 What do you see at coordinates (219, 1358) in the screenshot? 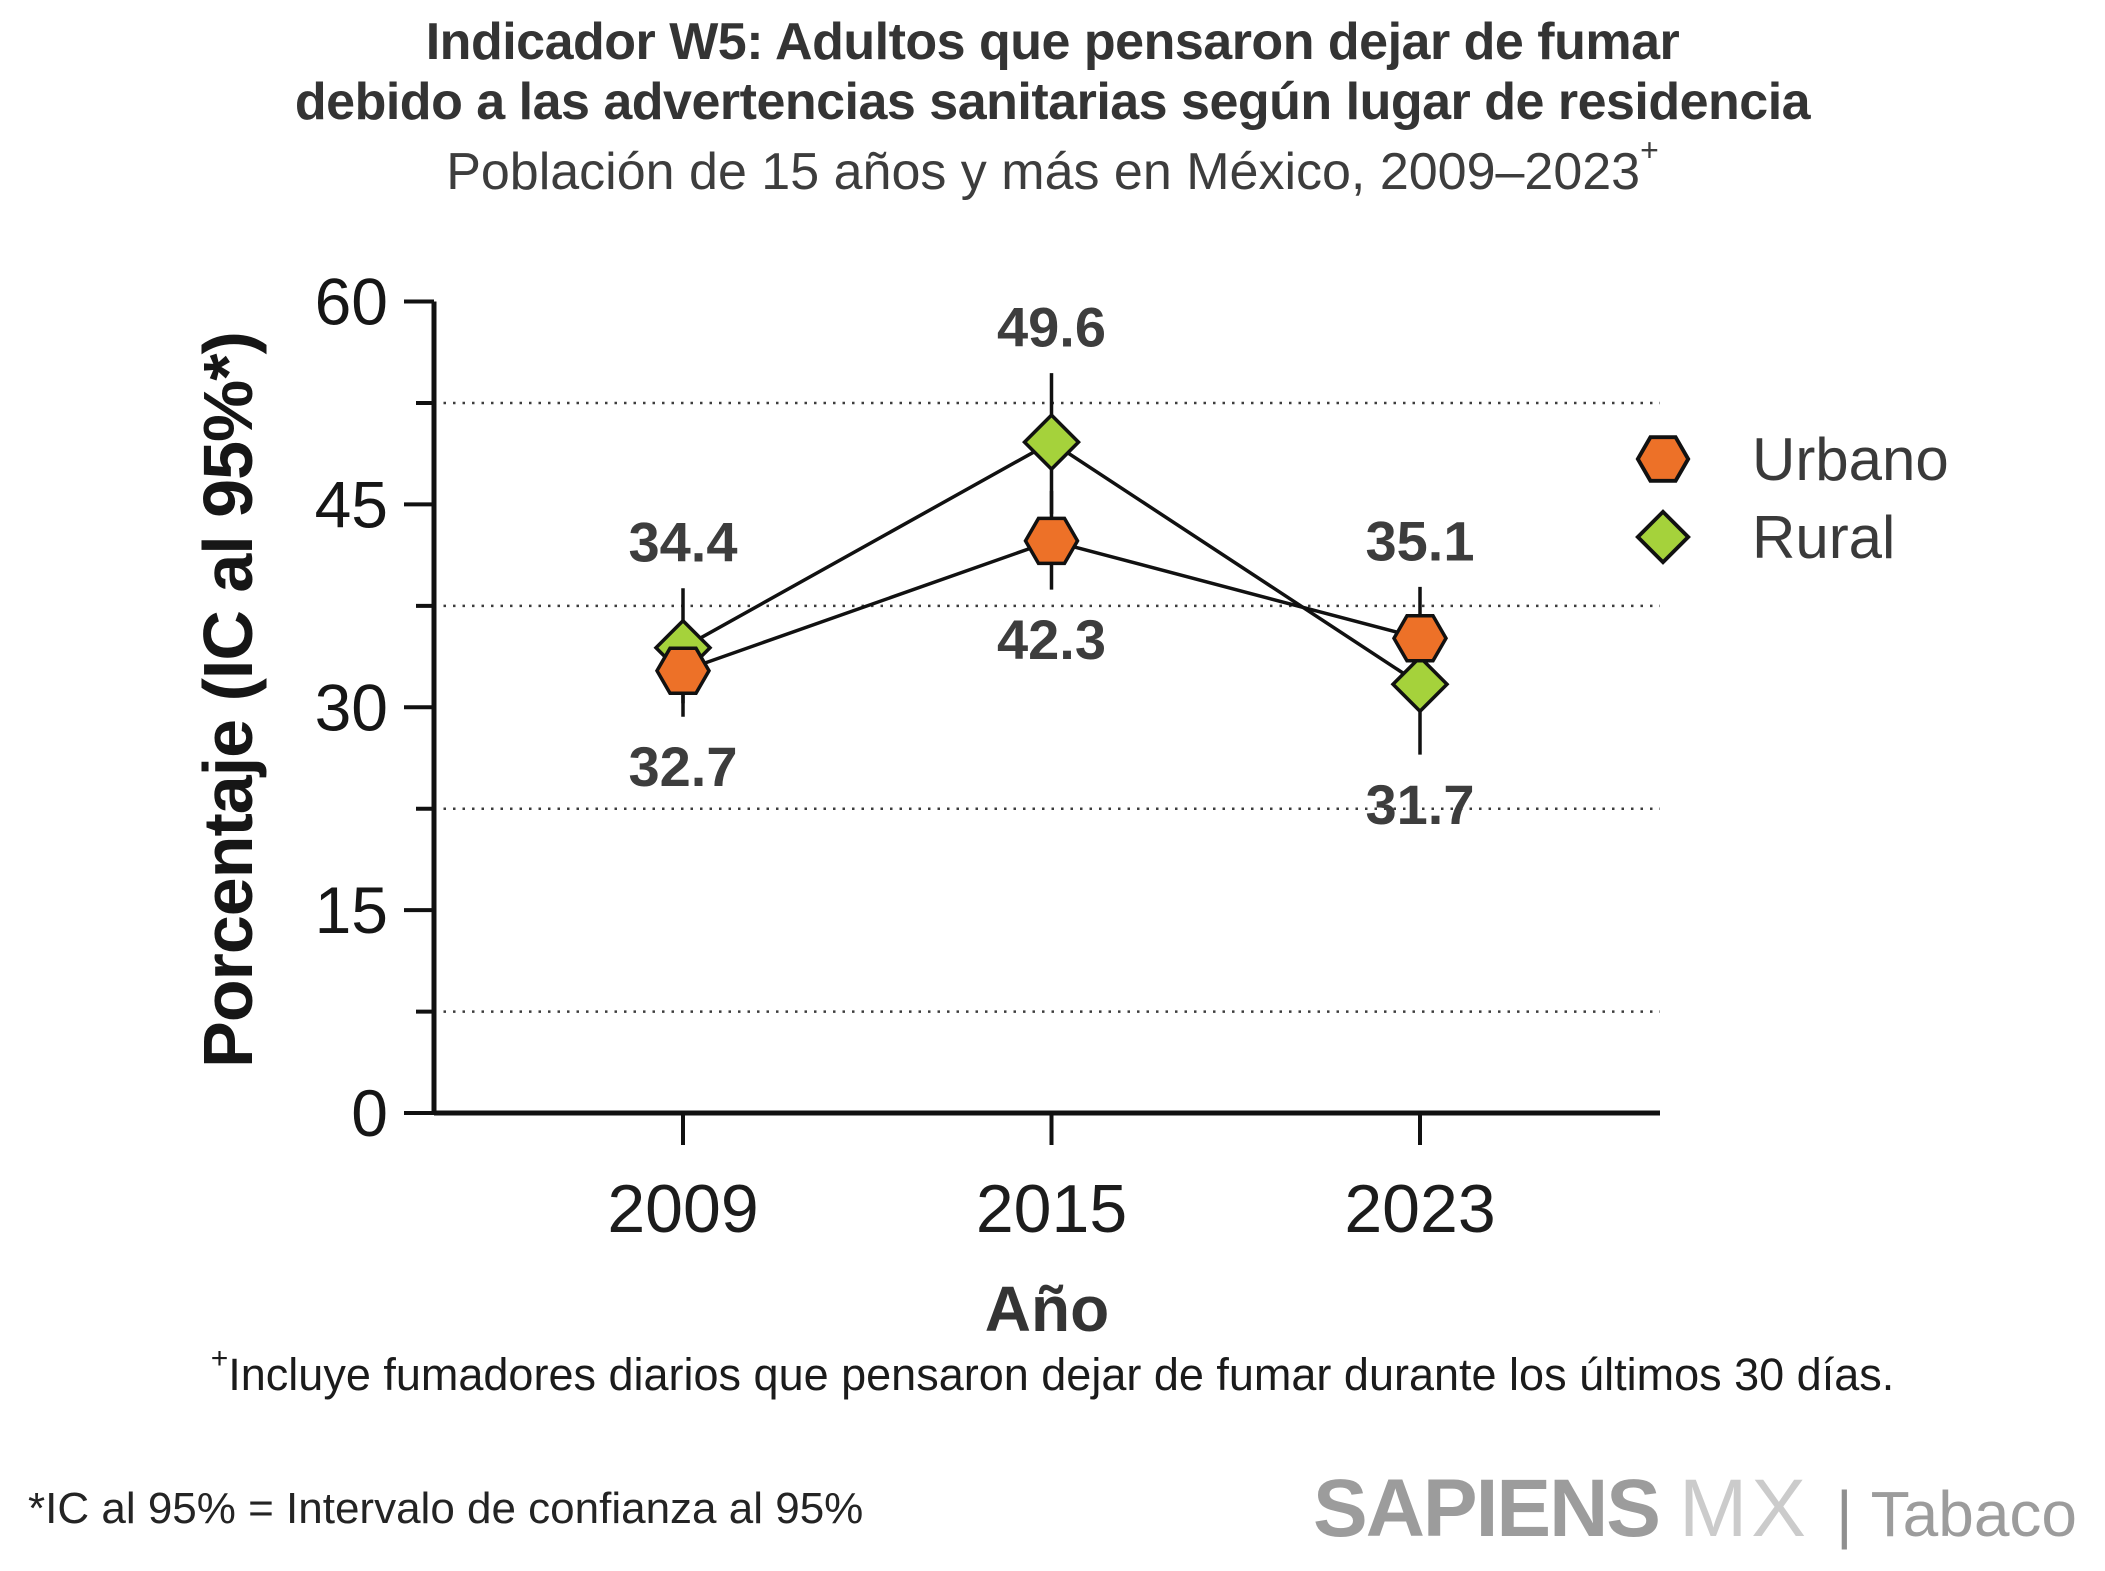
I see `footnote-plus-superscript: +` at bounding box center [219, 1358].